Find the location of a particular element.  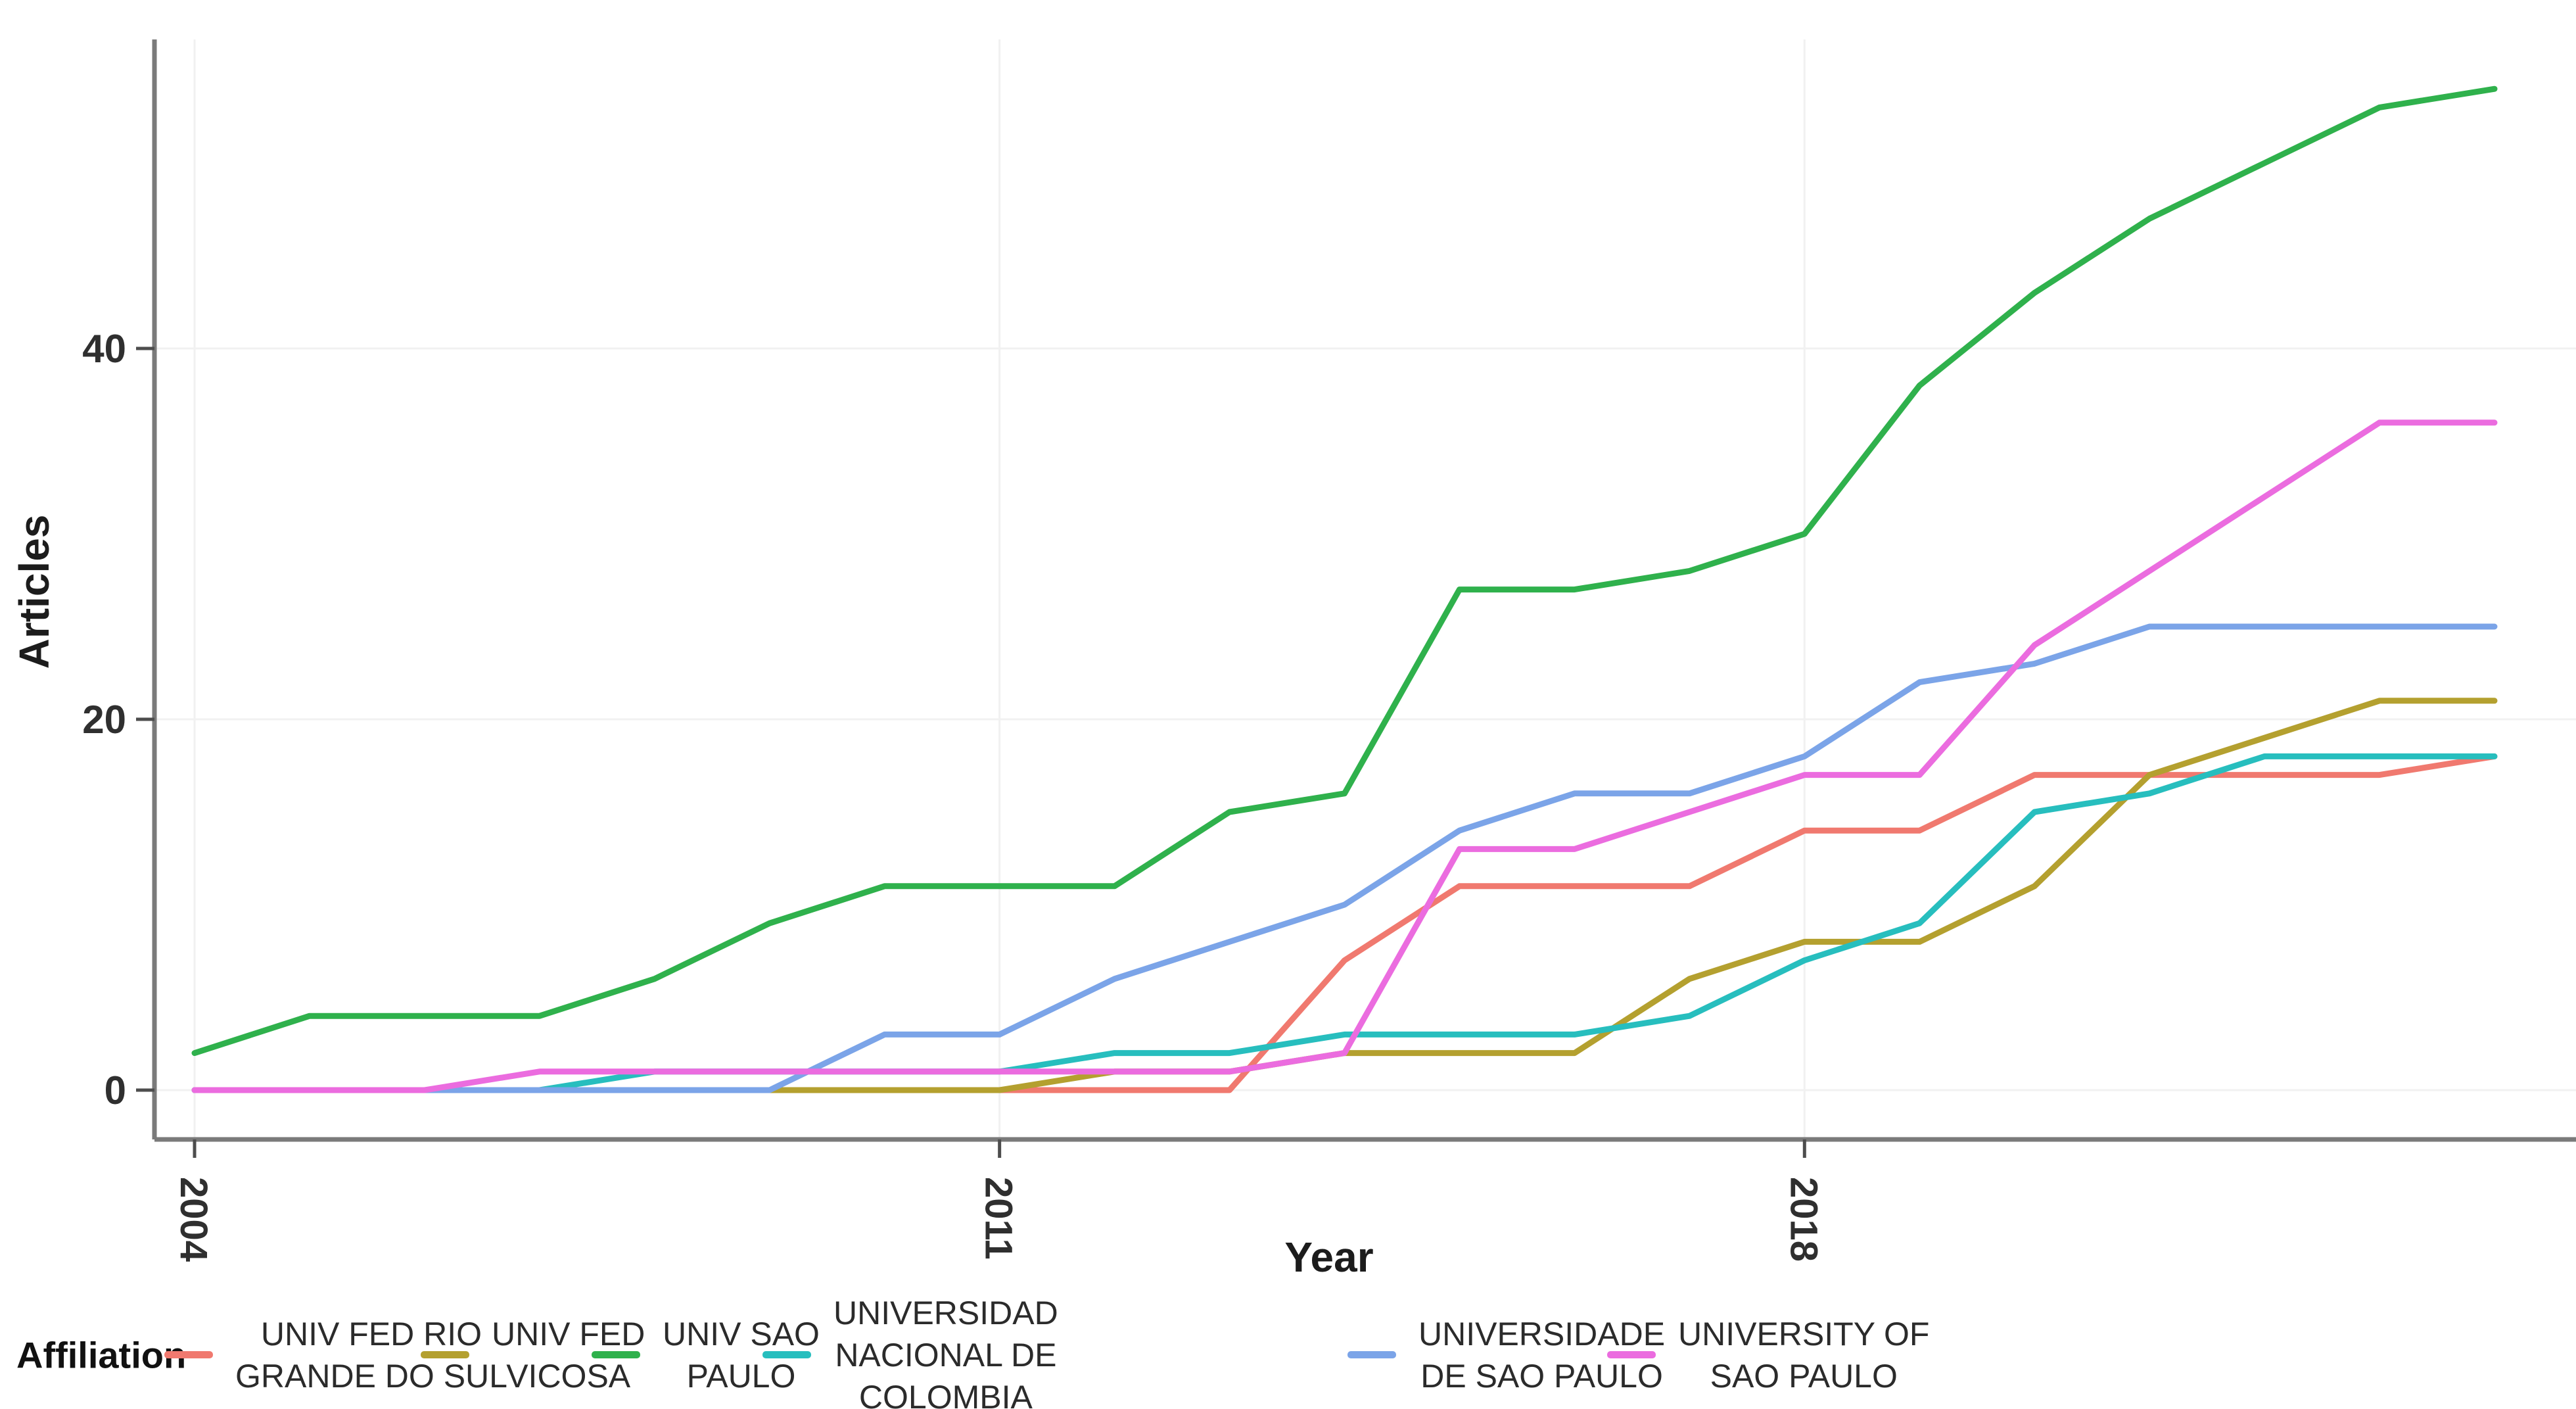

x-tick-label: 2004 is located at coordinates (193, 1219).